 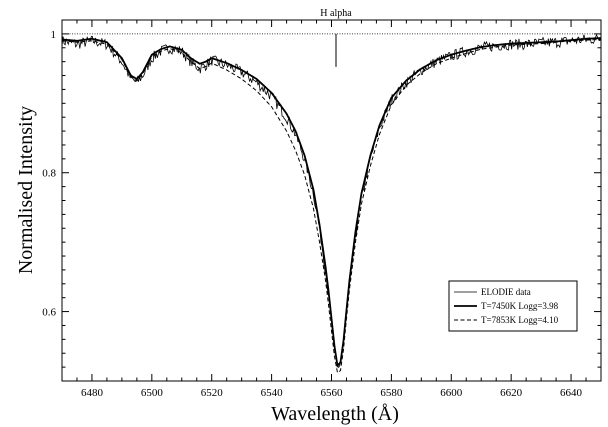 What do you see at coordinates (332, 393) in the screenshot?
I see `x-tick-label: 6560` at bounding box center [332, 393].